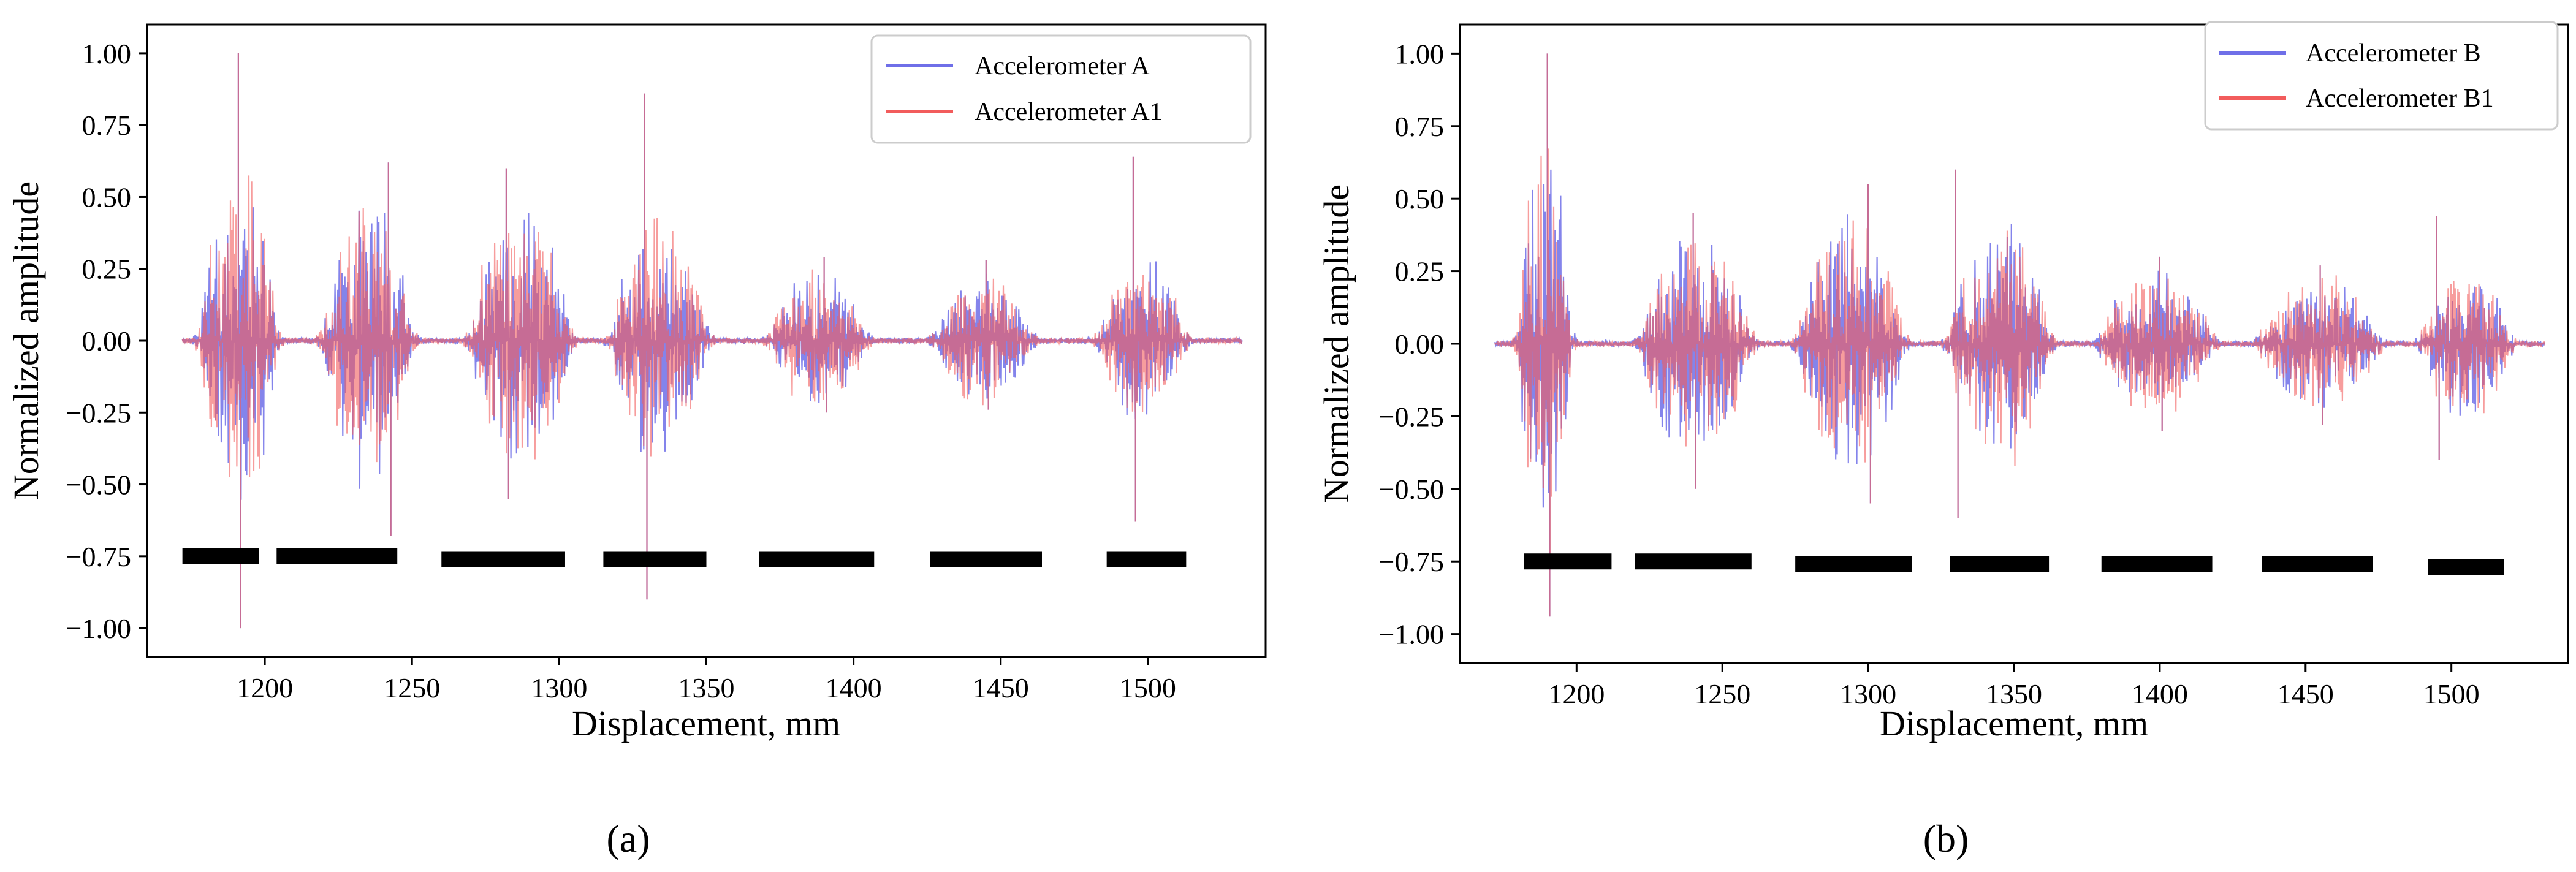 Image resolution: width=2576 pixels, height=872 pixels. I want to click on y-tick-label-b-0: 1.00, so click(1420, 53).